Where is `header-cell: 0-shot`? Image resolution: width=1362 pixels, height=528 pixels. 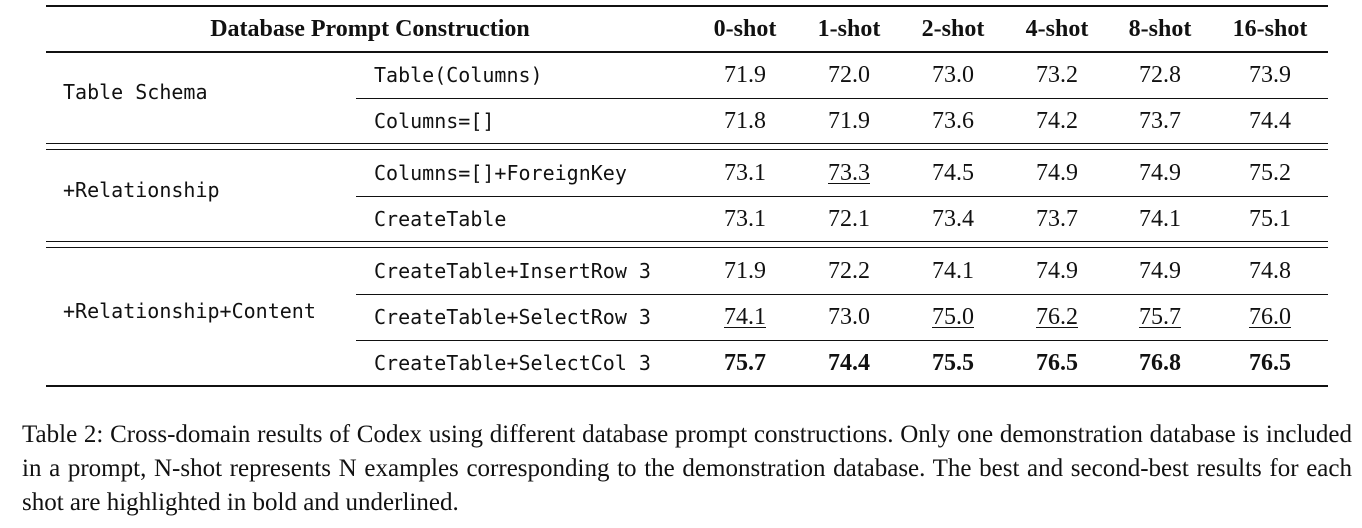
header-cell: 0-shot is located at coordinates (745, 29).